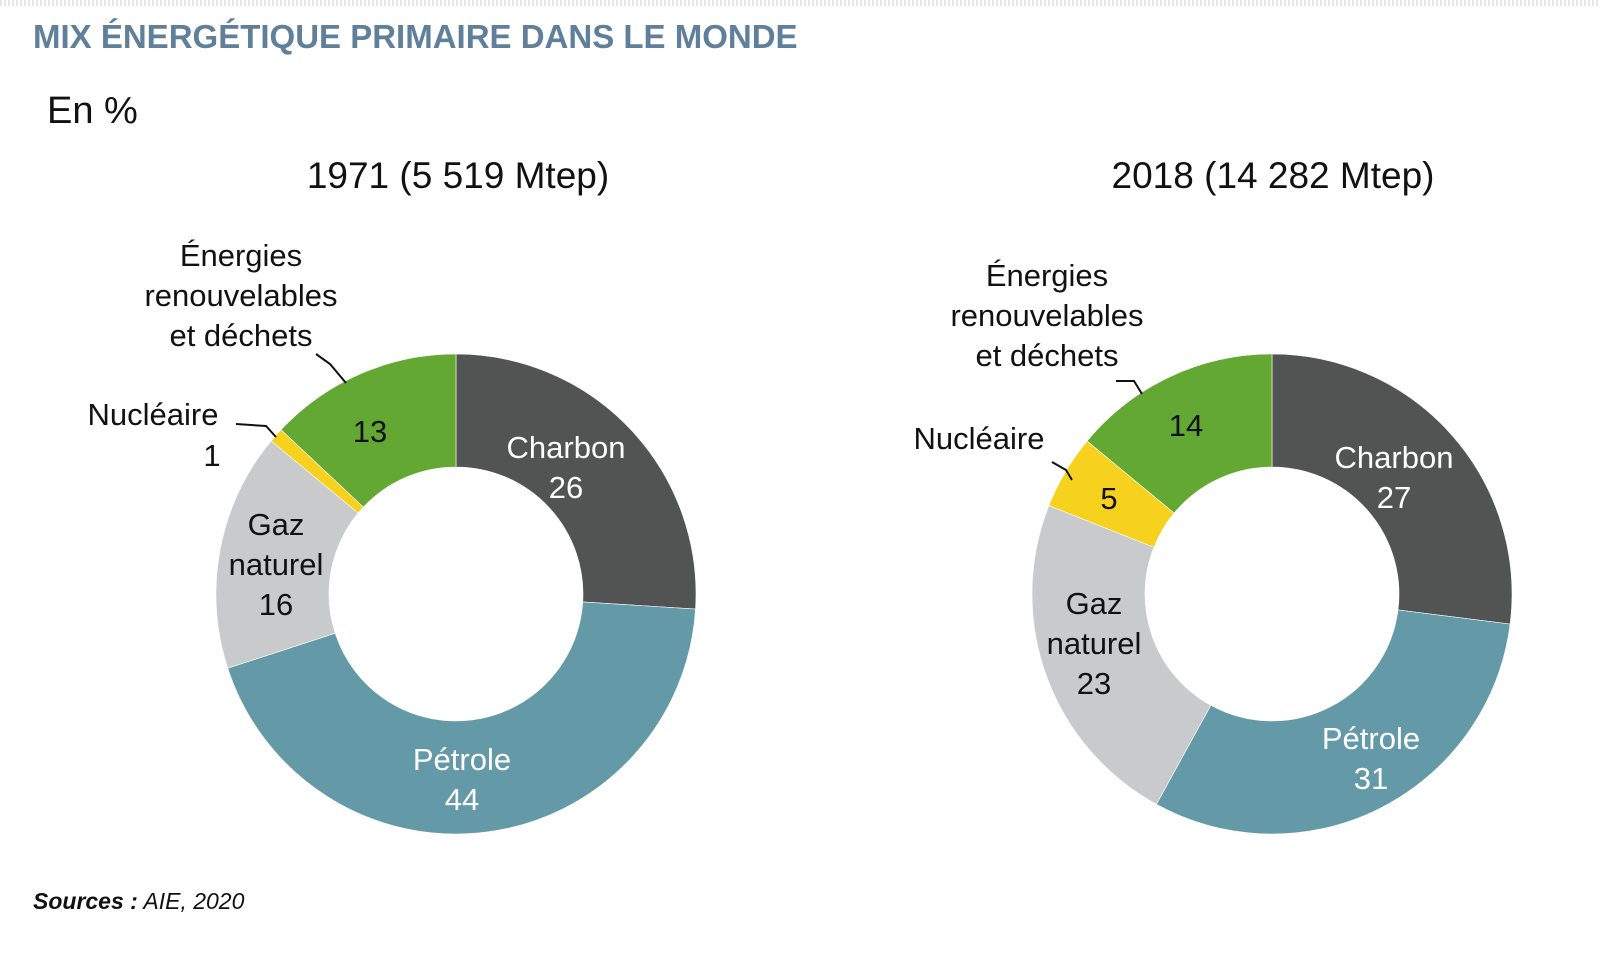 The height and width of the screenshot is (967, 1600). I want to click on value-label-gaz-naturel: 23, so click(1094, 683).